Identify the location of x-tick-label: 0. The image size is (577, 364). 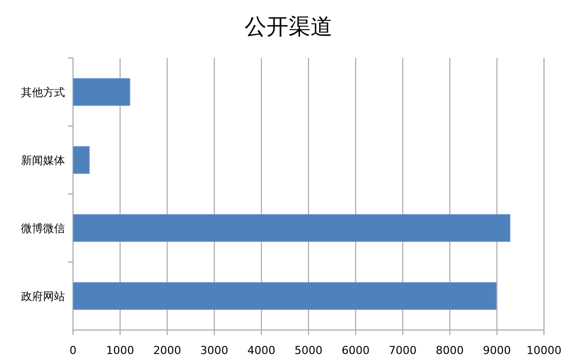
(73, 350).